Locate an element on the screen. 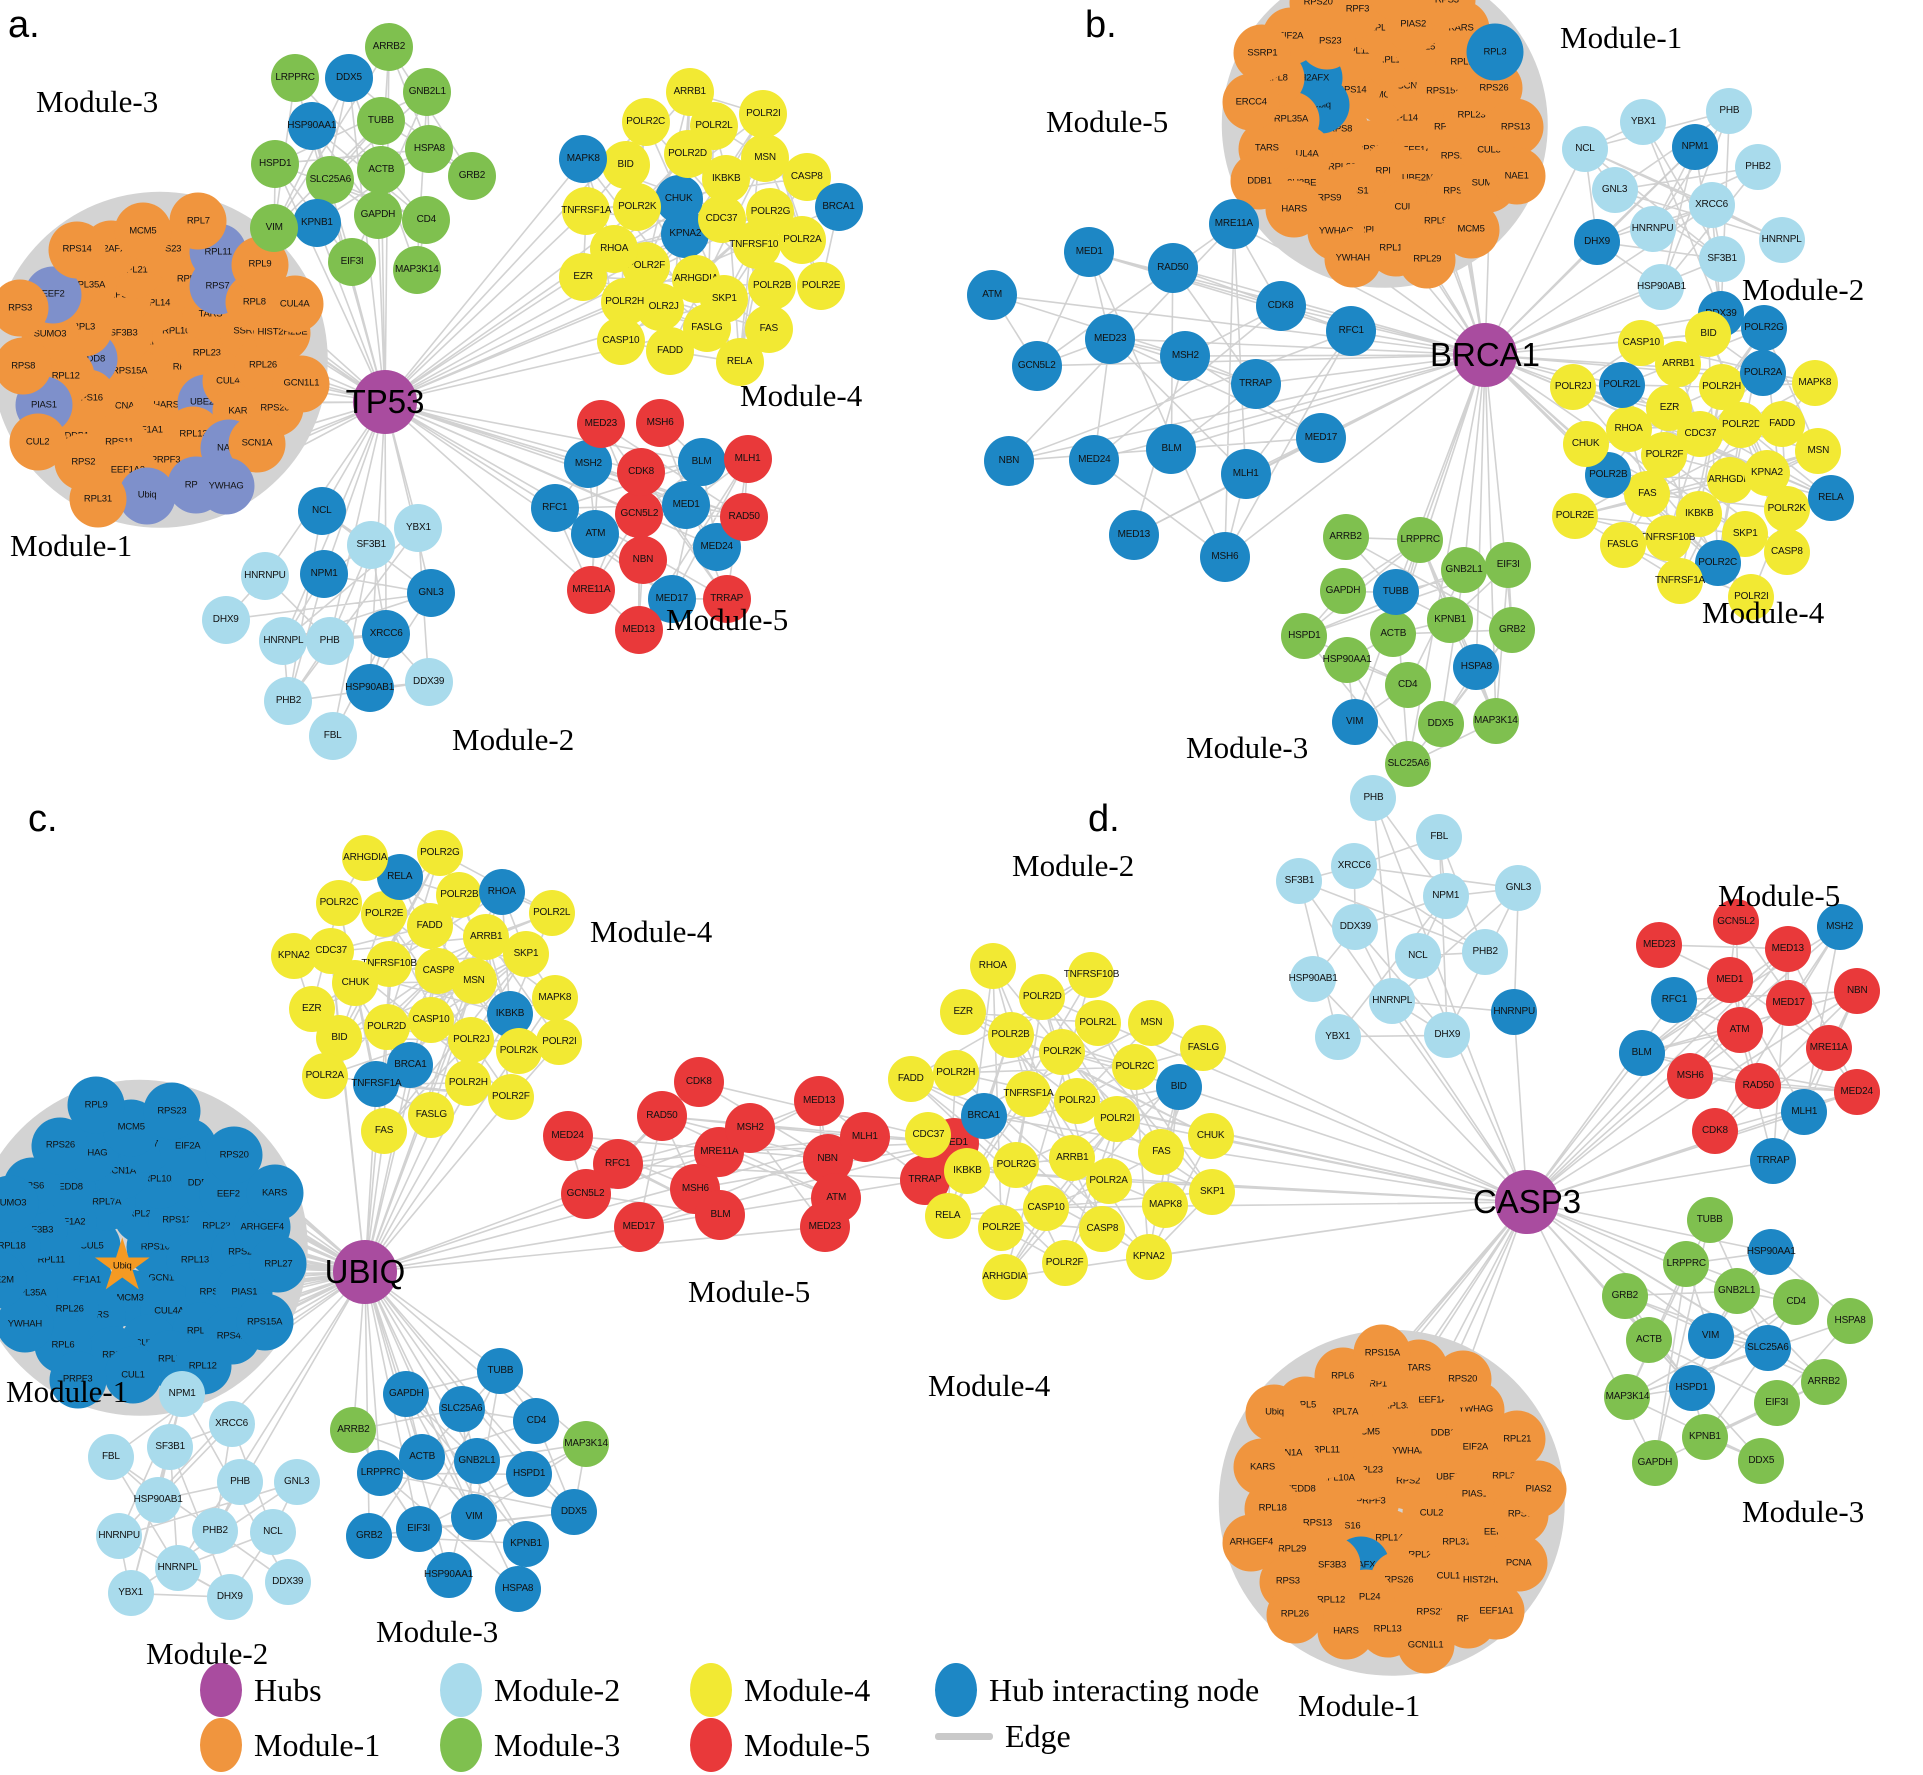  network-node: PHB2 is located at coordinates (1485, 952).